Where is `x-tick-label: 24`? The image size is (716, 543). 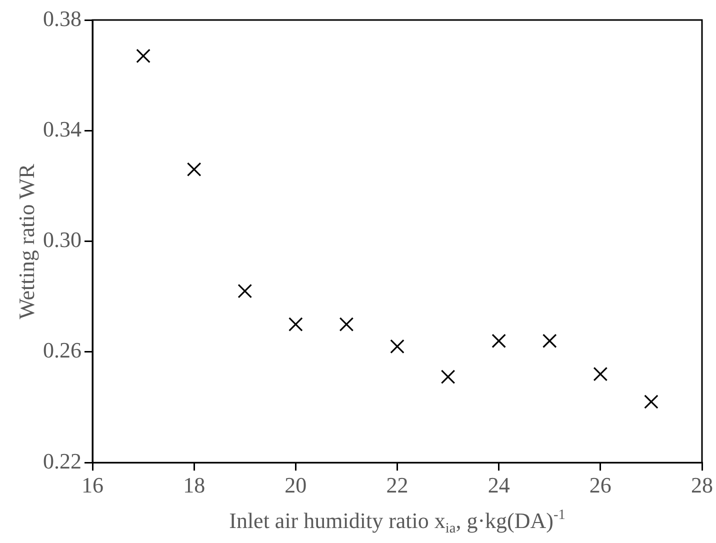
x-tick-label: 24 is located at coordinates (499, 485).